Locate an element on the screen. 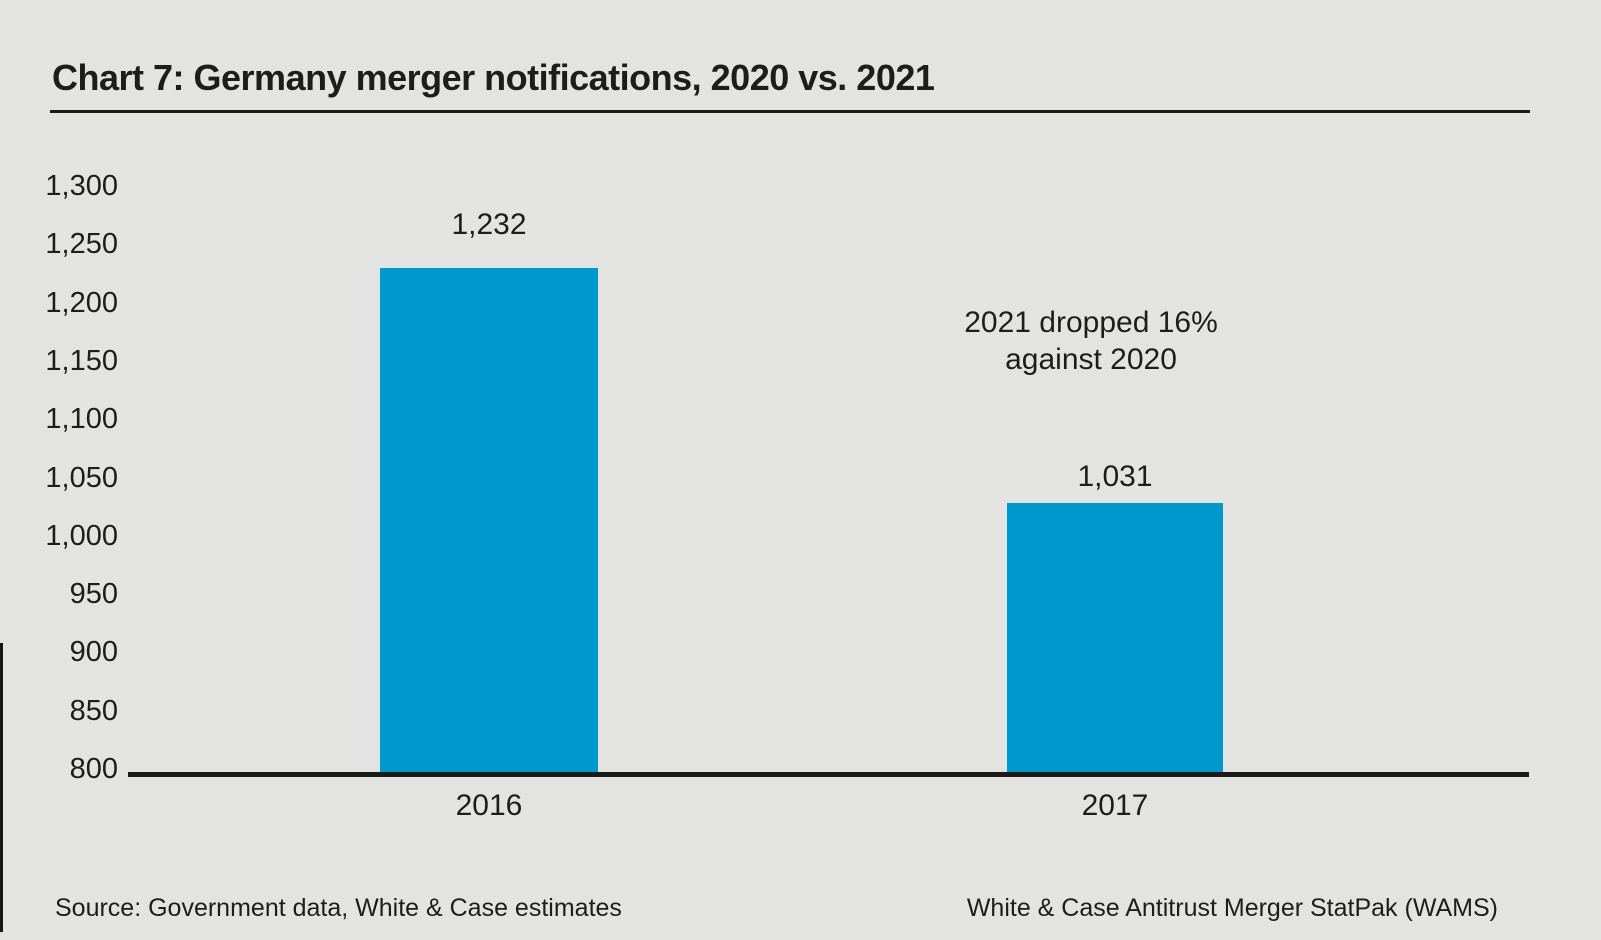  y-axis-tick-label: 1,150 is located at coordinates (81, 360).